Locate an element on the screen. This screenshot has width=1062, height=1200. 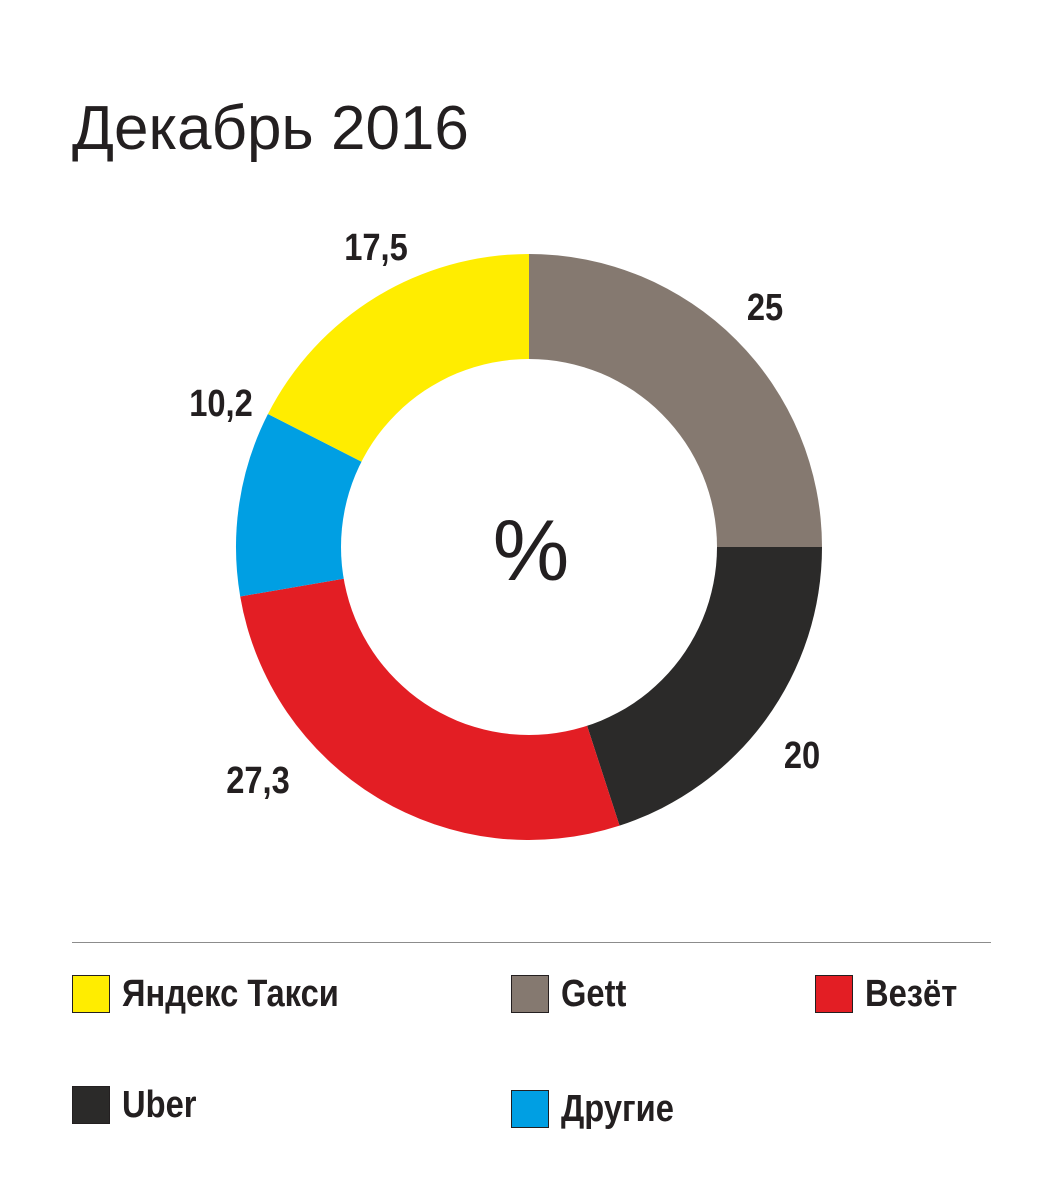
legend-item-yandex-taxi: Яндекс Такси is located at coordinates (223, 994).